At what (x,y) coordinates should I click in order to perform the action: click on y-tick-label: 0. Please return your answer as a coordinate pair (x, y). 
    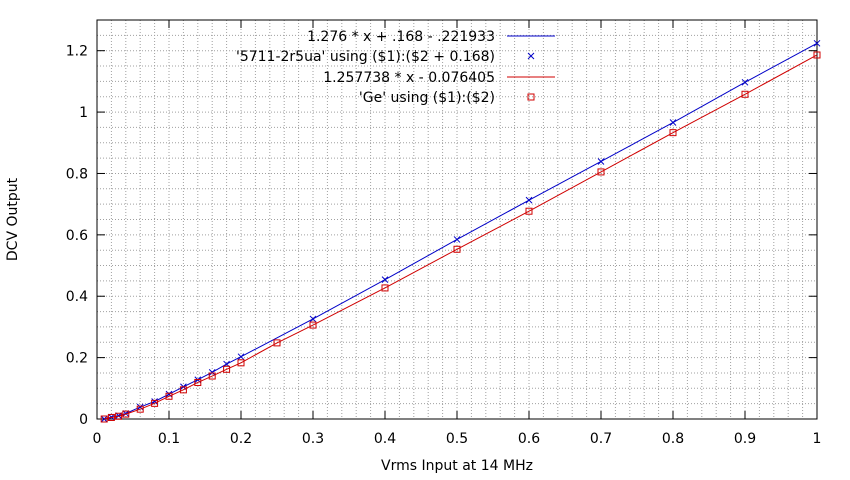
    Looking at the image, I should click on (83, 420).